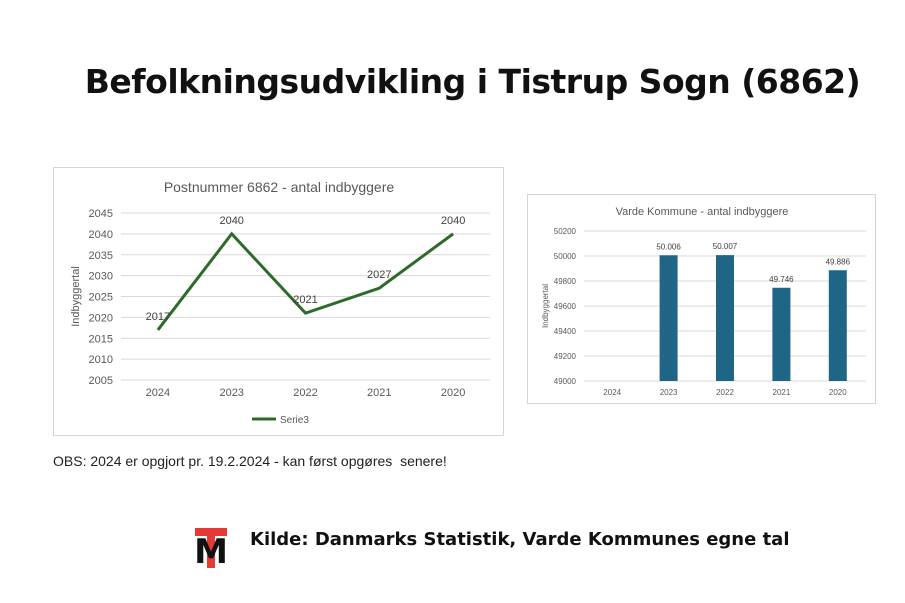  What do you see at coordinates (305, 300) in the screenshot?
I see `line-data-label: 2021` at bounding box center [305, 300].